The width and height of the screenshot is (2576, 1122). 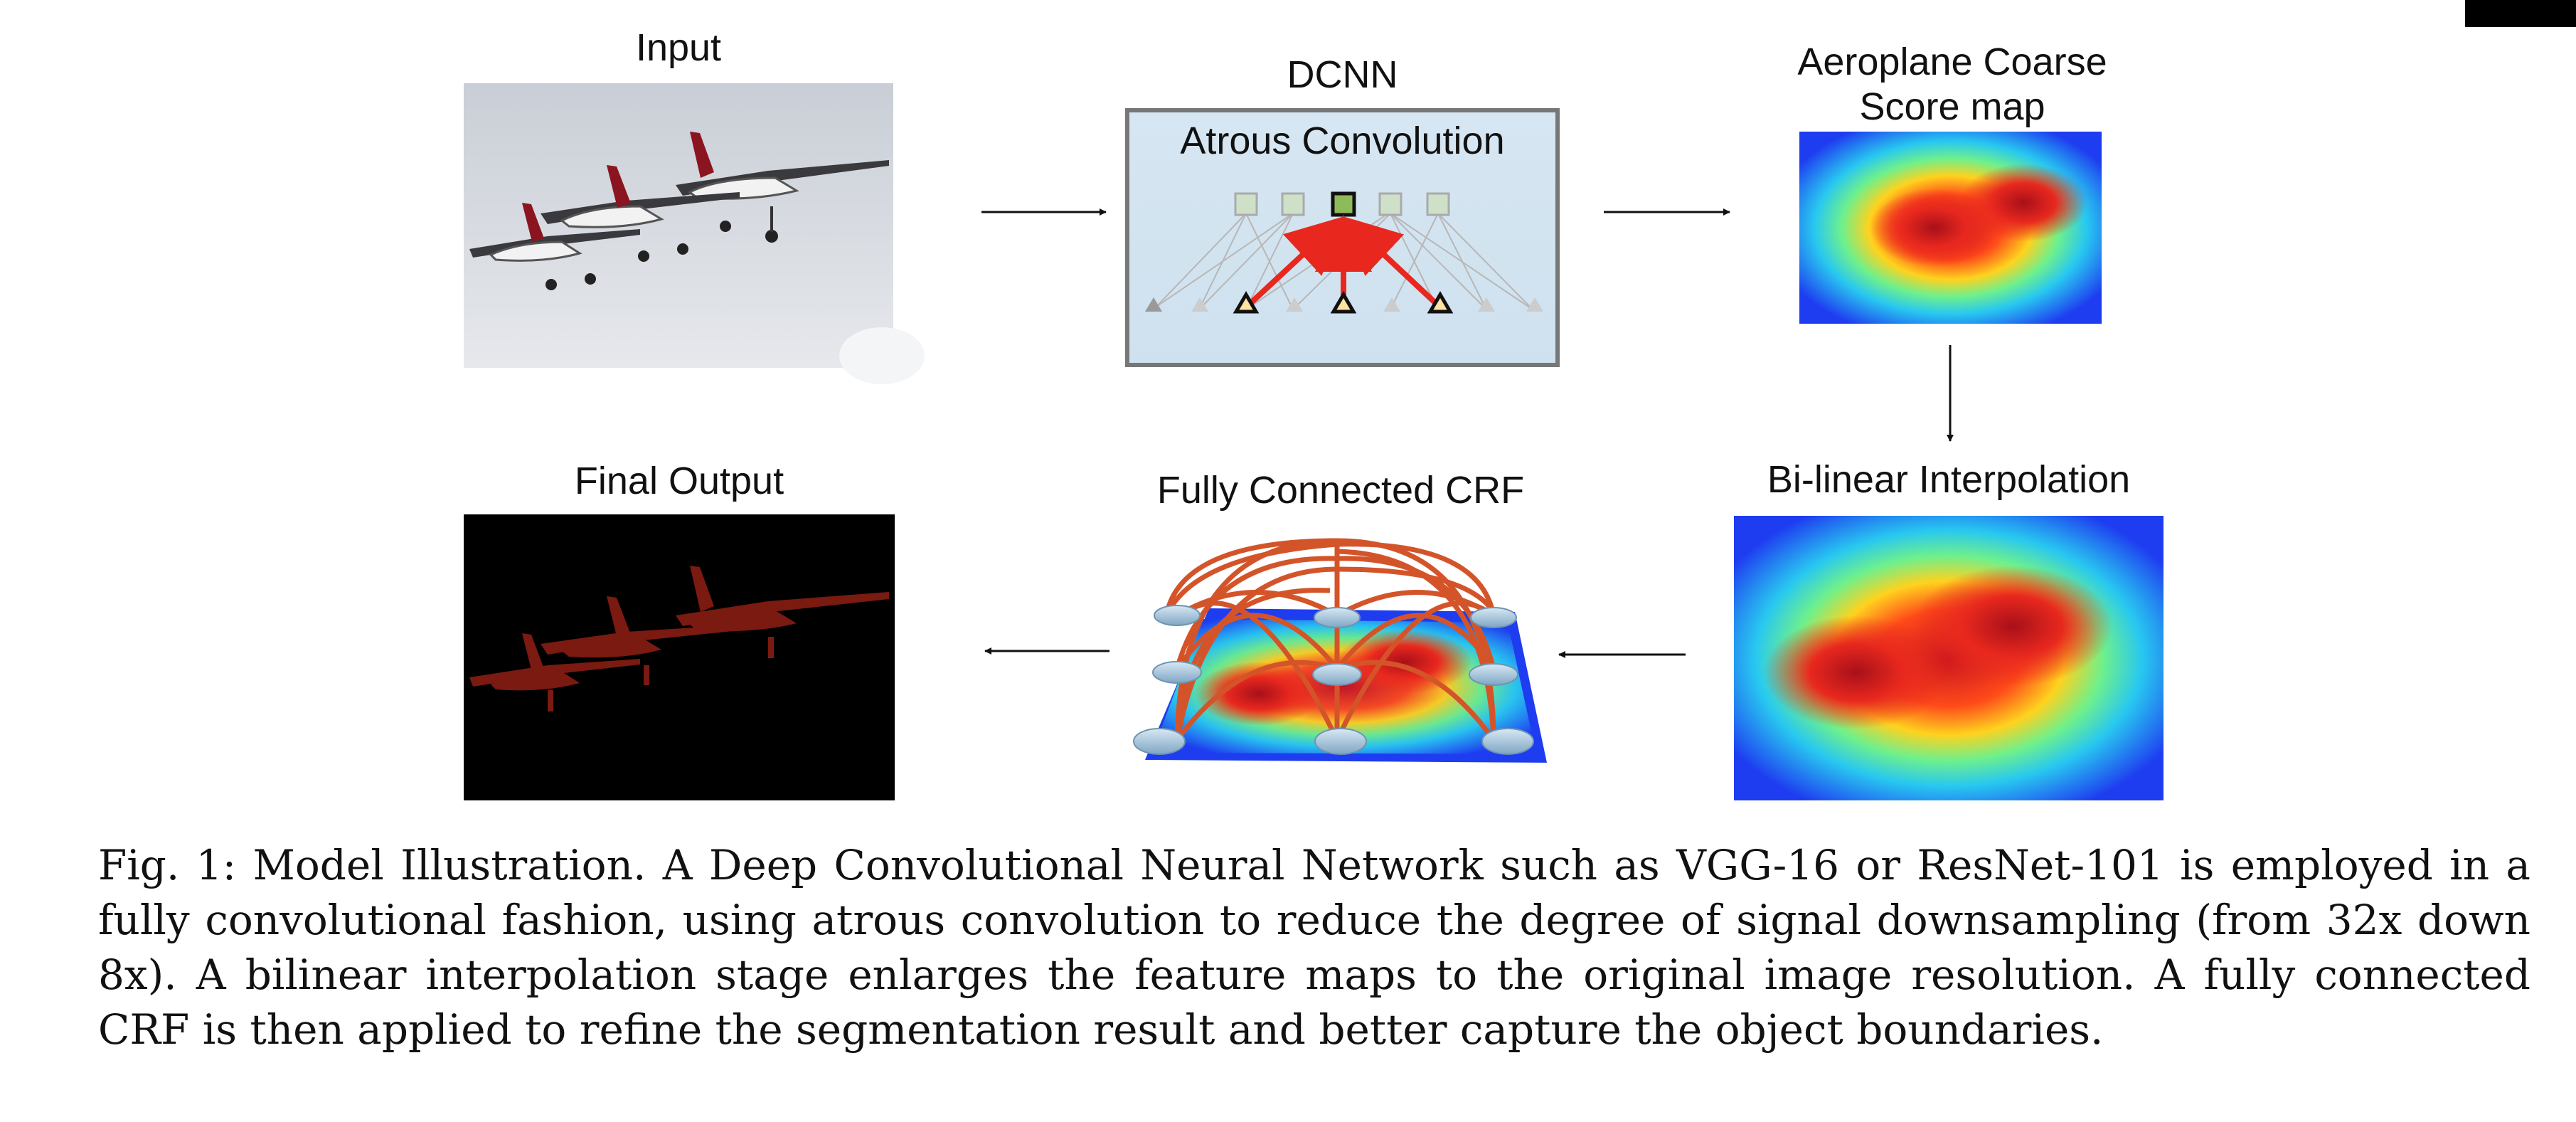 What do you see at coordinates (2520, 13) in the screenshot?
I see `corner-bar` at bounding box center [2520, 13].